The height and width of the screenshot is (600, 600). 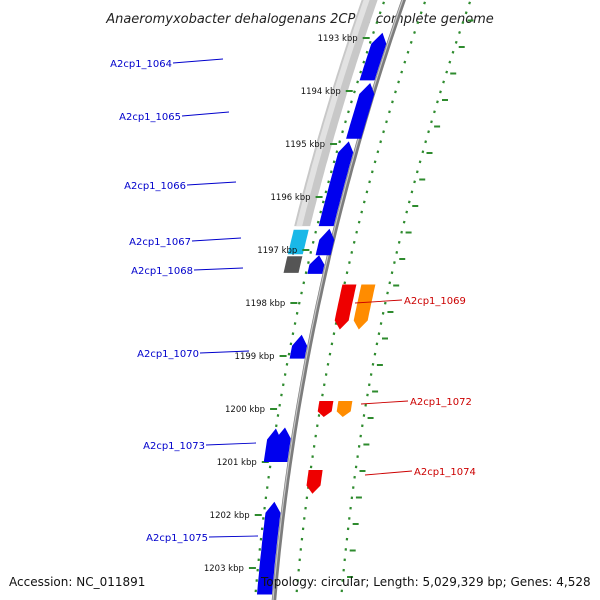 What do you see at coordinates (255, 357) in the screenshot?
I see `kbp-tick-label: 1199 kbp` at bounding box center [255, 357].